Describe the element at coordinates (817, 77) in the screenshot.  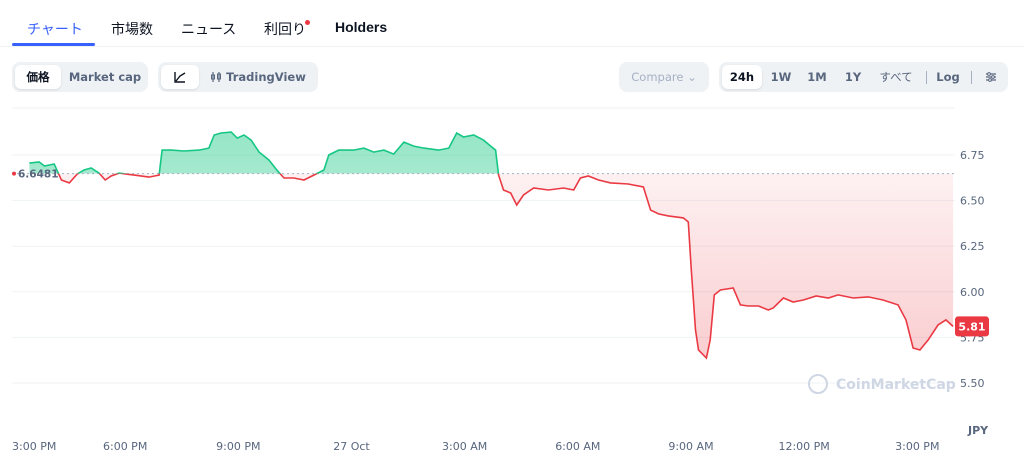
I see `range-button: 1M` at that location.